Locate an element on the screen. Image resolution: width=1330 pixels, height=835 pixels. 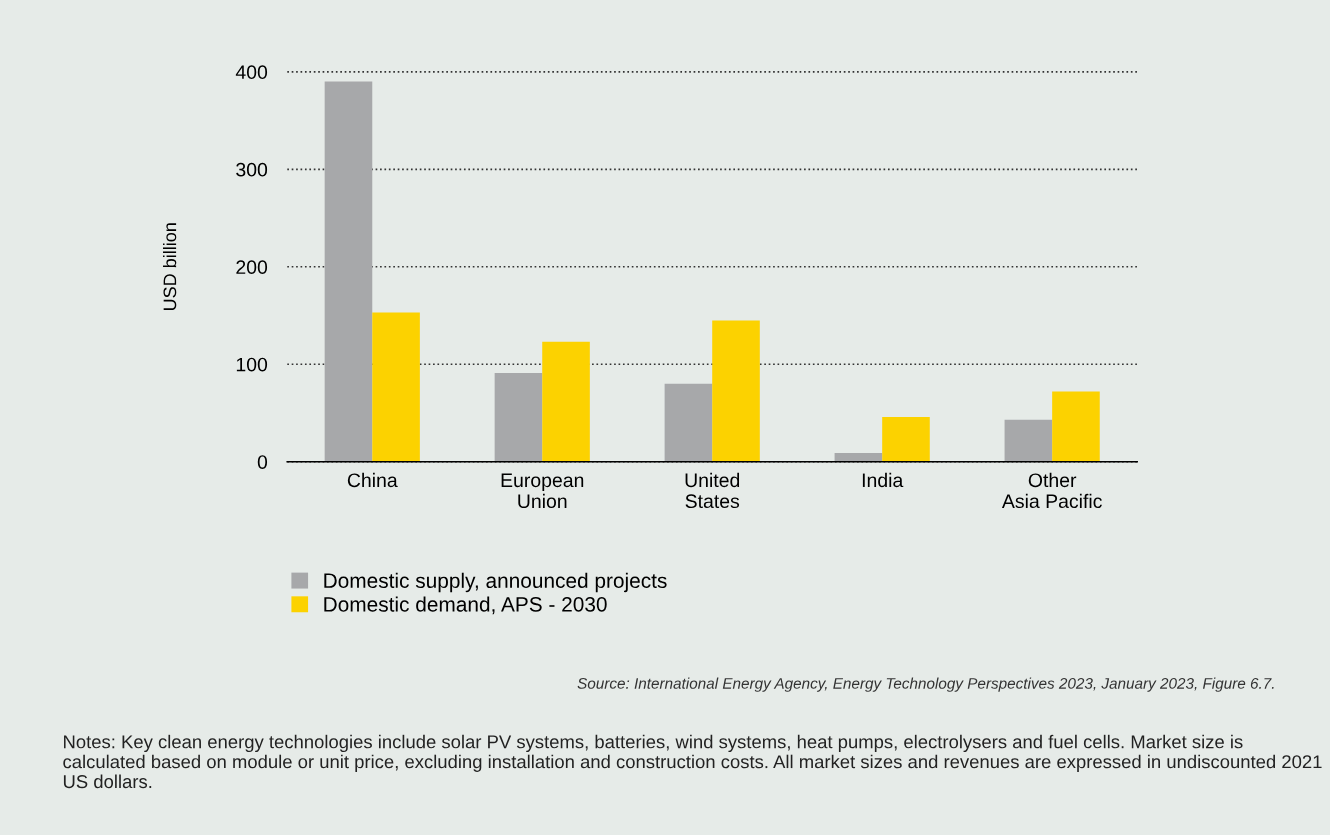
x-tick-label: Other Asia Pacific is located at coordinates (1051, 490).